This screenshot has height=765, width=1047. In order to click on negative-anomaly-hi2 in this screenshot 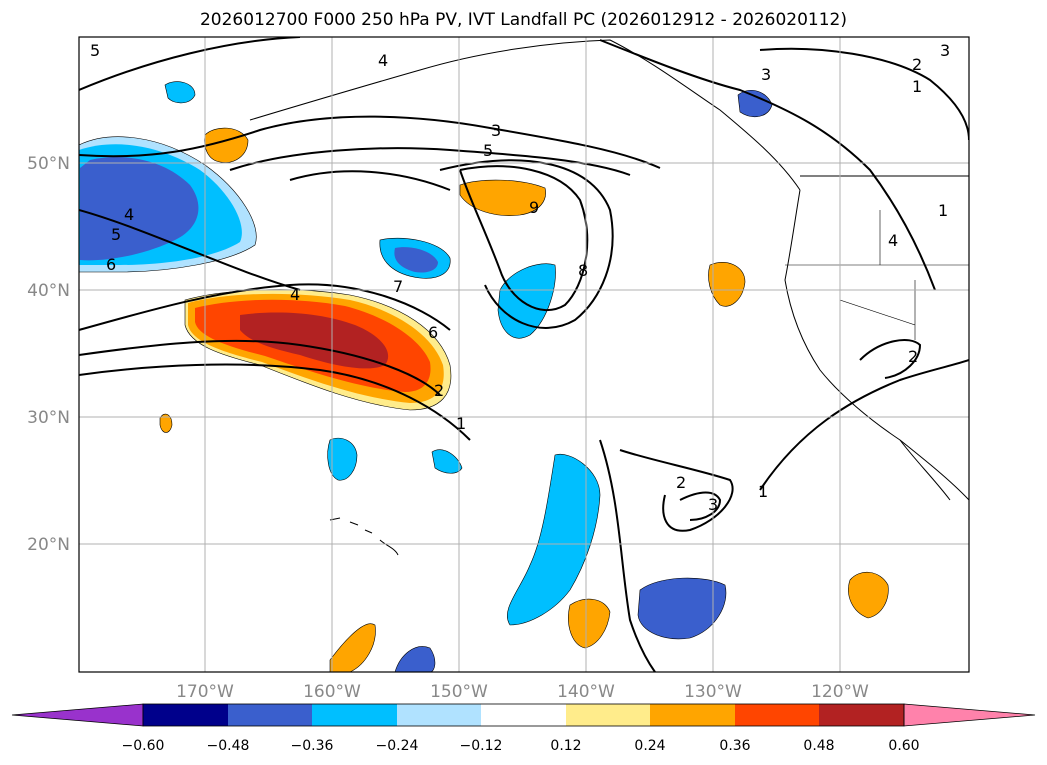, I will do `click(447, 461)`.